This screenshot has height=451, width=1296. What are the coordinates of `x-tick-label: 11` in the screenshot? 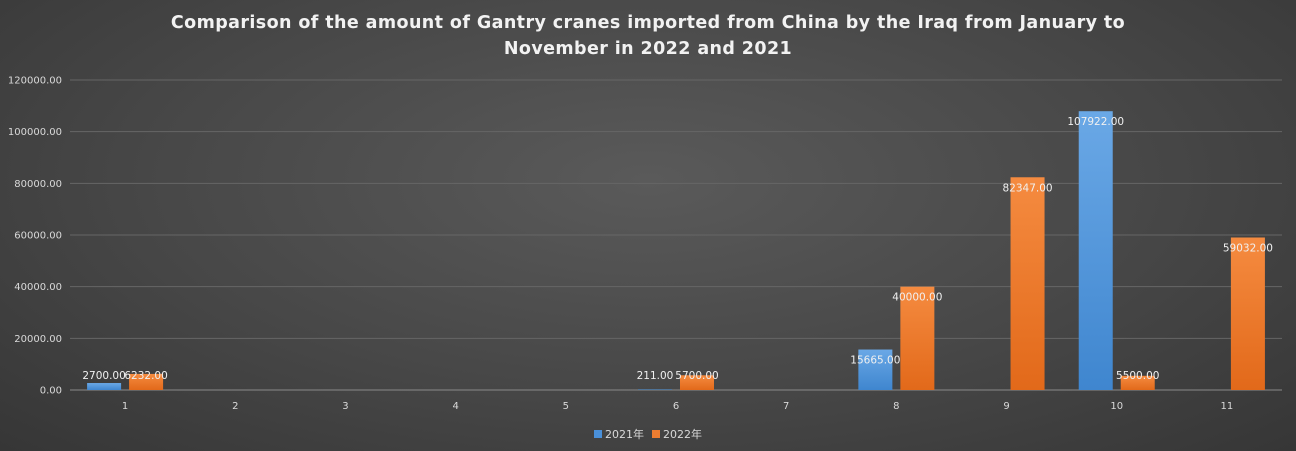 It's located at (1227, 406).